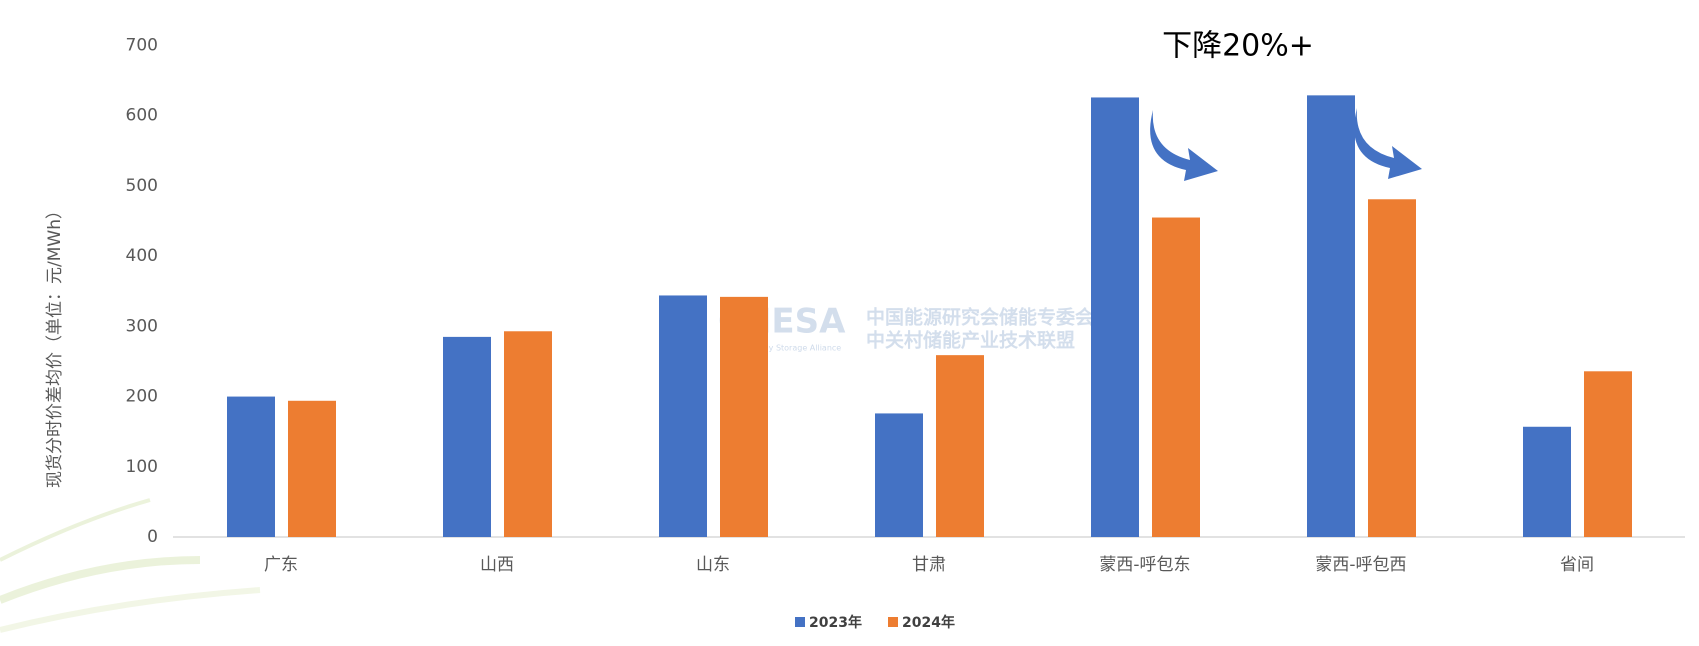  What do you see at coordinates (713, 565) in the screenshot?
I see `x-tick-label: 山东` at bounding box center [713, 565].